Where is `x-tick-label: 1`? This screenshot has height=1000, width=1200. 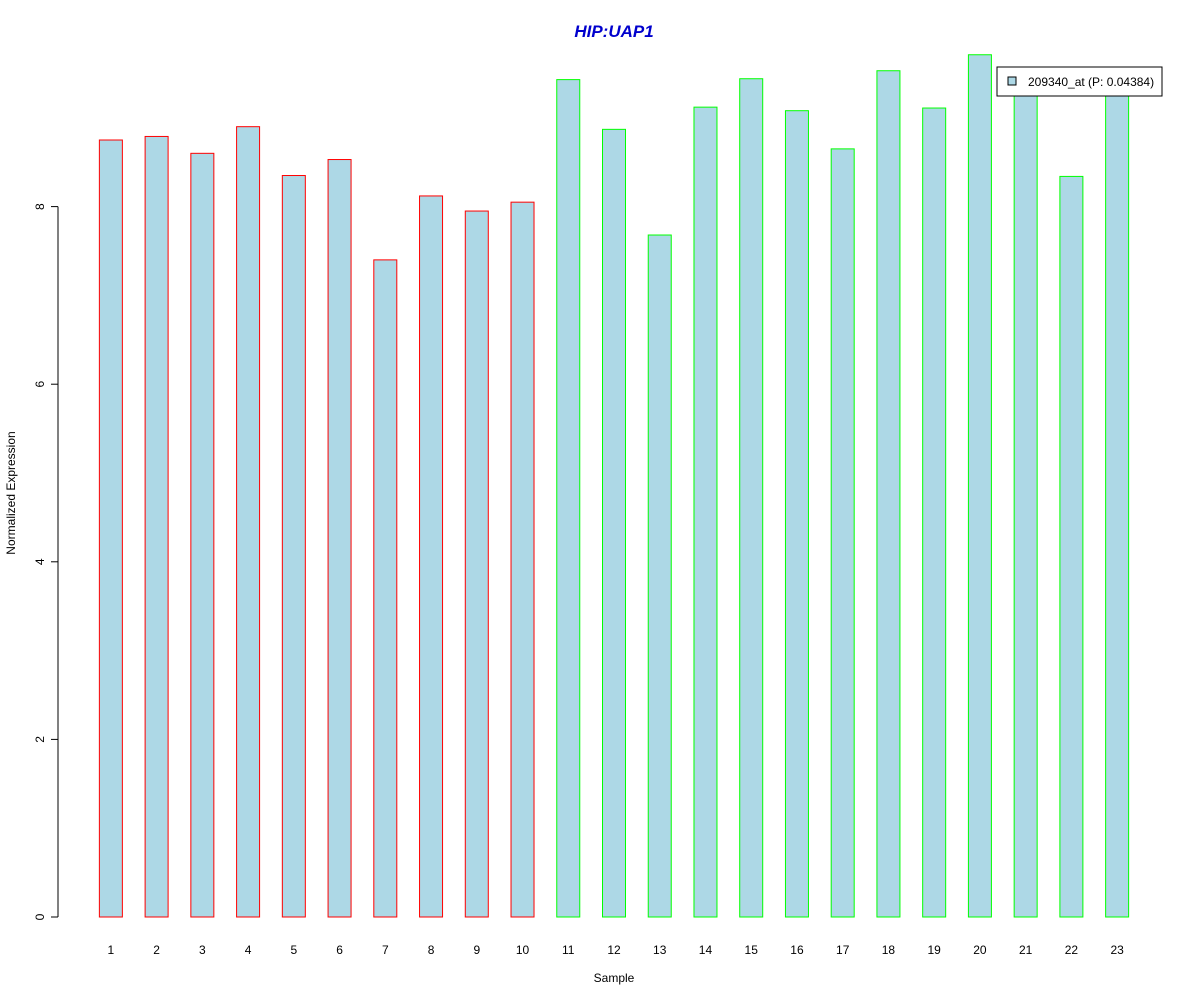 x-tick-label: 1 is located at coordinates (111, 950).